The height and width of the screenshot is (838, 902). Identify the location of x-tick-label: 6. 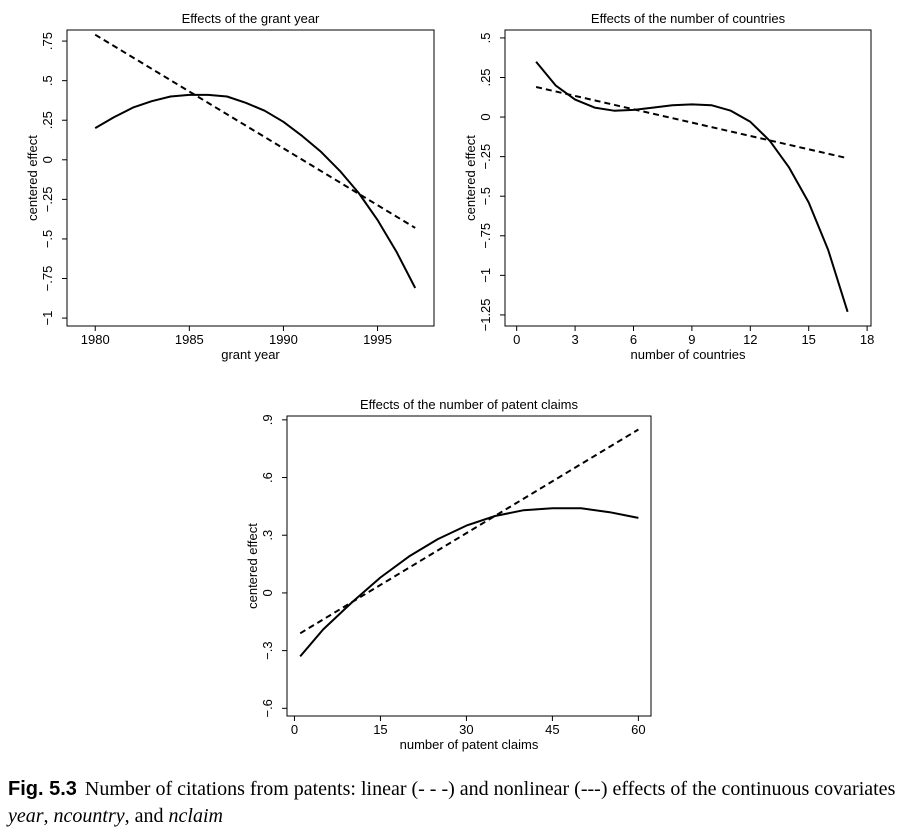
(633, 339).